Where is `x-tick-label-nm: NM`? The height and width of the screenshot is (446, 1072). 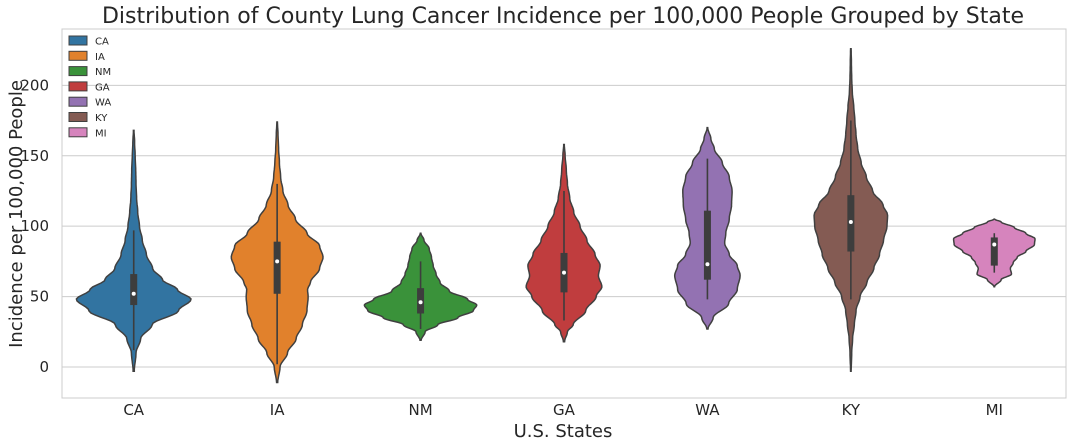 x-tick-label-nm: NM is located at coordinates (420, 410).